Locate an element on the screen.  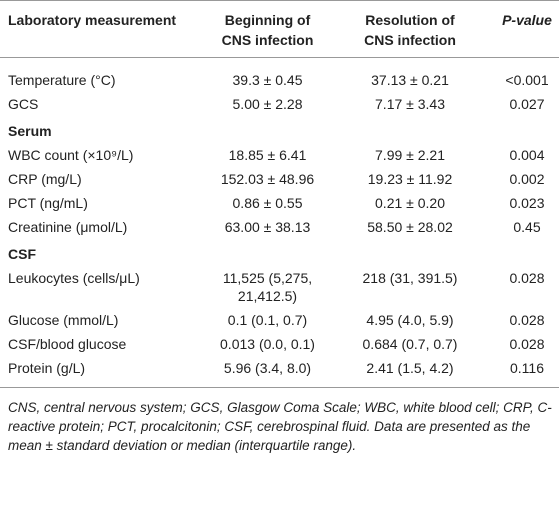
header-text: Resolution of CNS infection is located at coordinates (410, 30).